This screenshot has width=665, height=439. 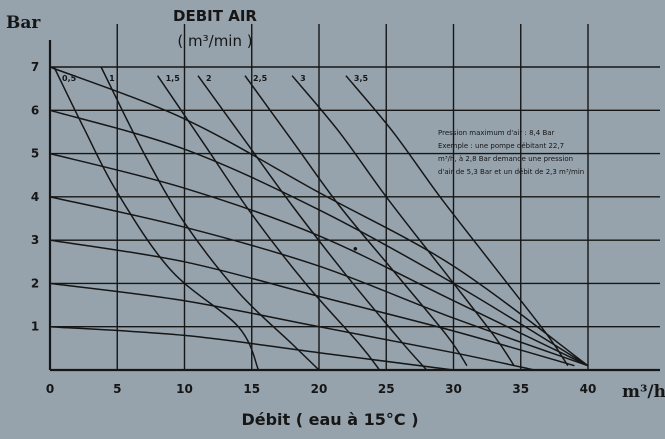 What do you see at coordinates (329, 419) in the screenshot?
I see `x-axis-label: Débit ( eau à 15°C )` at bounding box center [329, 419].